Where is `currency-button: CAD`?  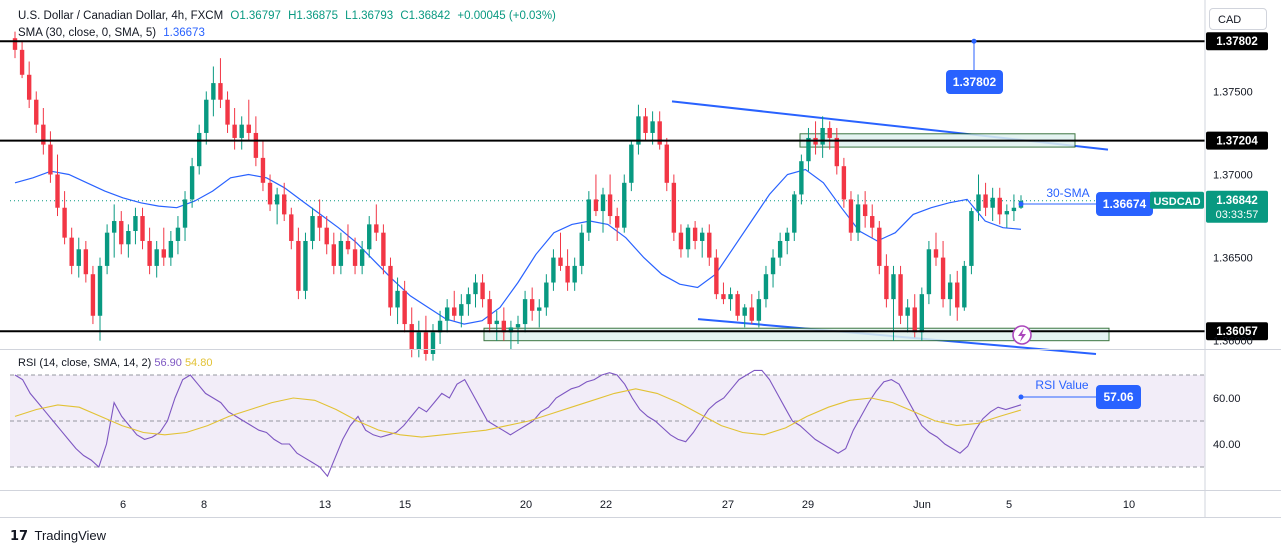 currency-button: CAD is located at coordinates (1238, 19).